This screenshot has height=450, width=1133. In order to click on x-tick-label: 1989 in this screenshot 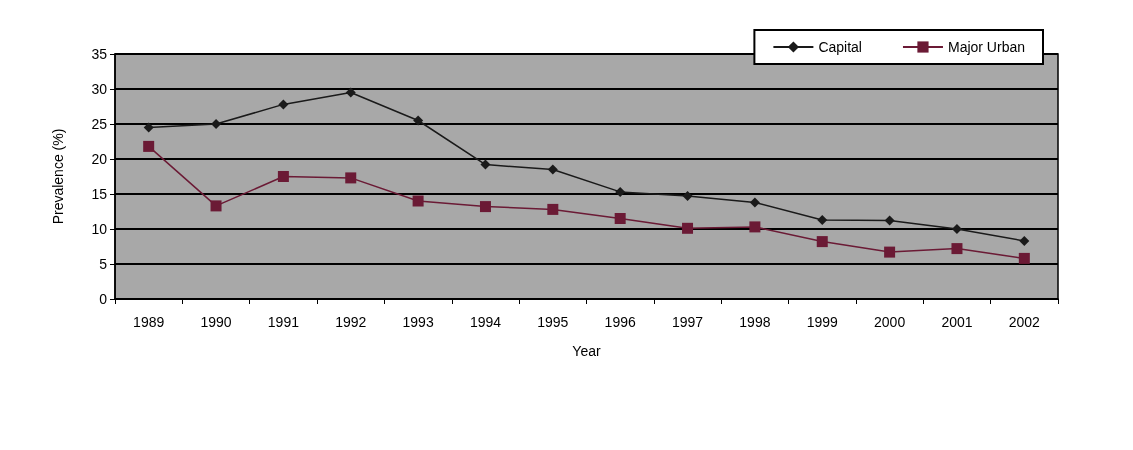, I will do `click(149, 322)`.